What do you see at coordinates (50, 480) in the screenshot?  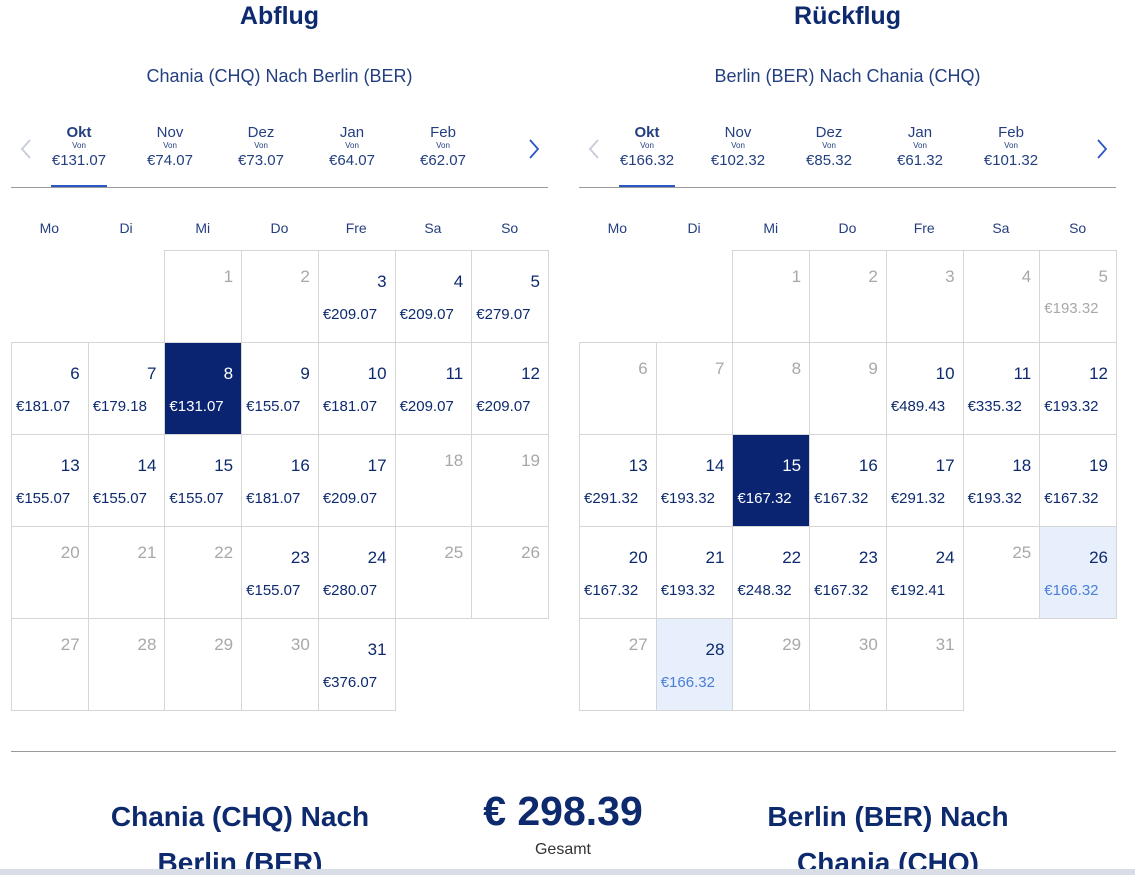 I see `day-cell: 13 €155.07` at bounding box center [50, 480].